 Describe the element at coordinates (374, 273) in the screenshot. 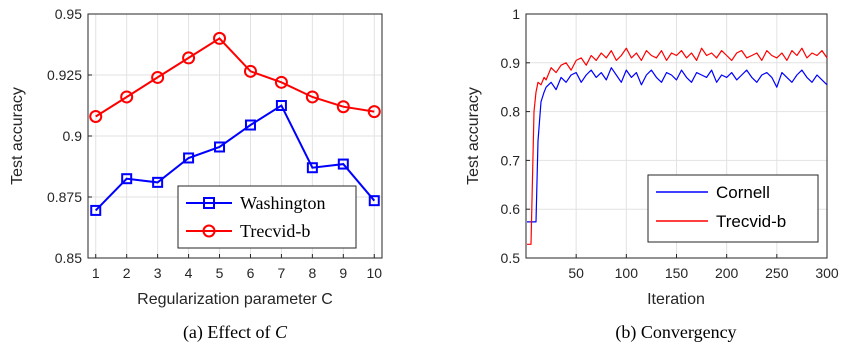

I see `chart-a-xtick-label-9: 10` at that location.